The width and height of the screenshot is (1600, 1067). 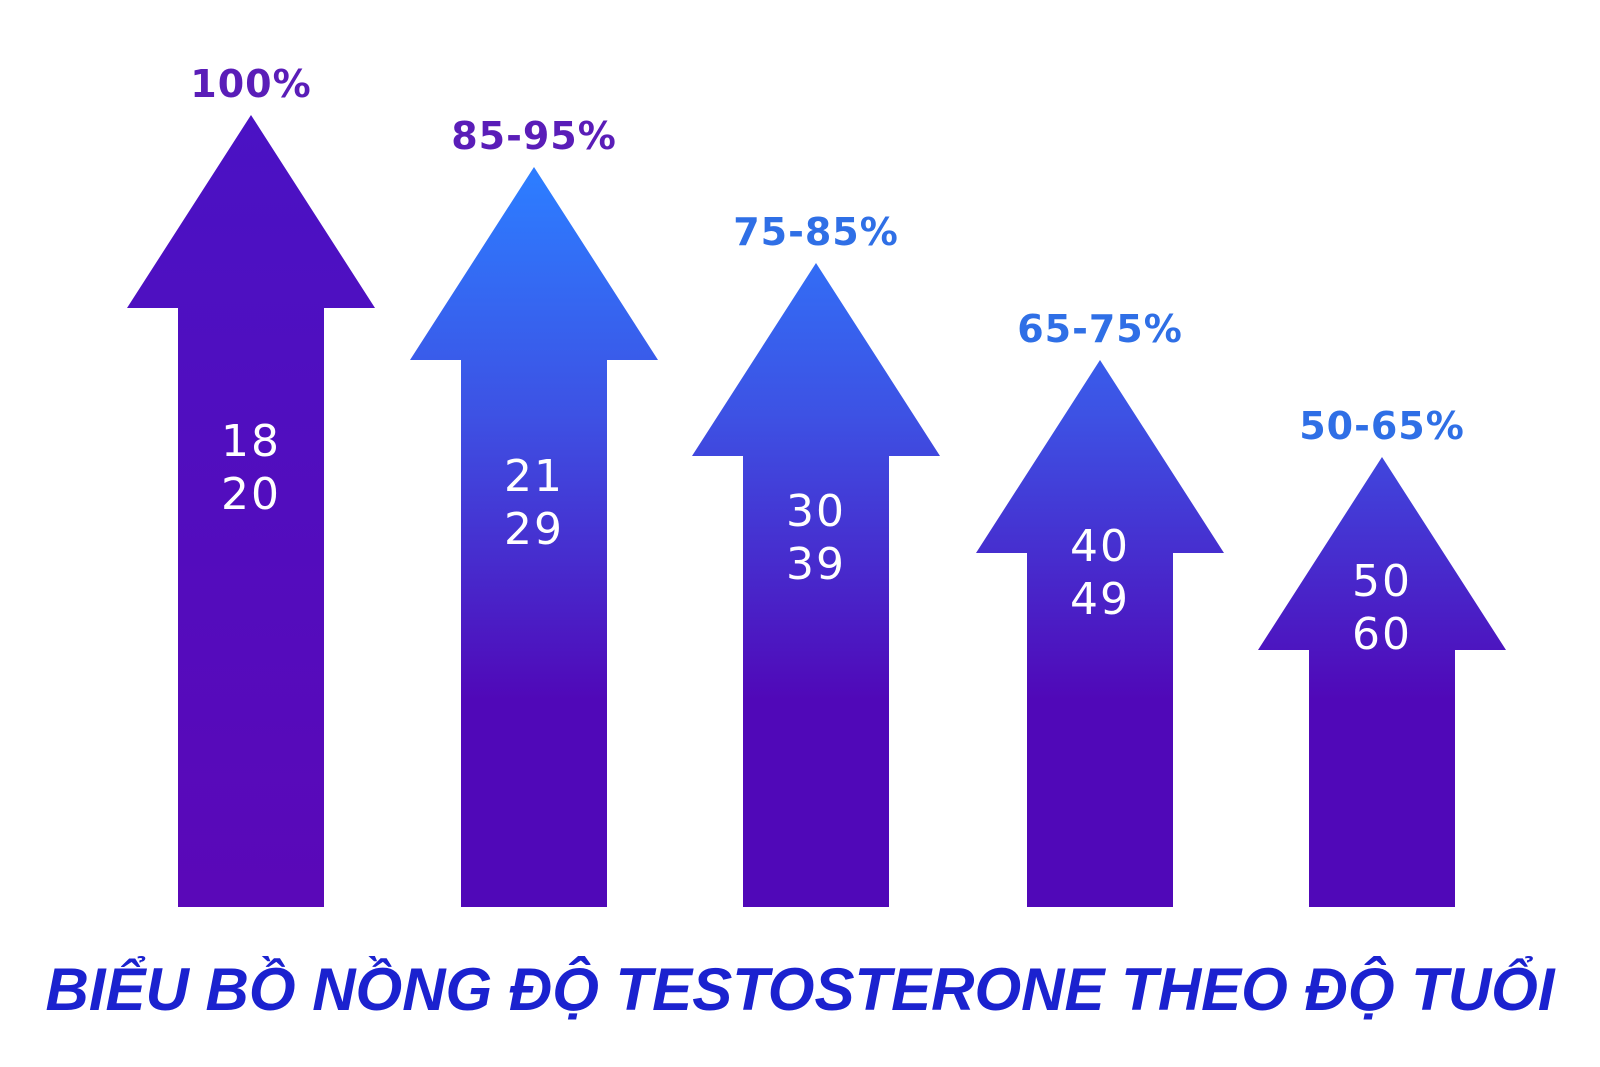 I want to click on age-label: 18, so click(x=251, y=441).